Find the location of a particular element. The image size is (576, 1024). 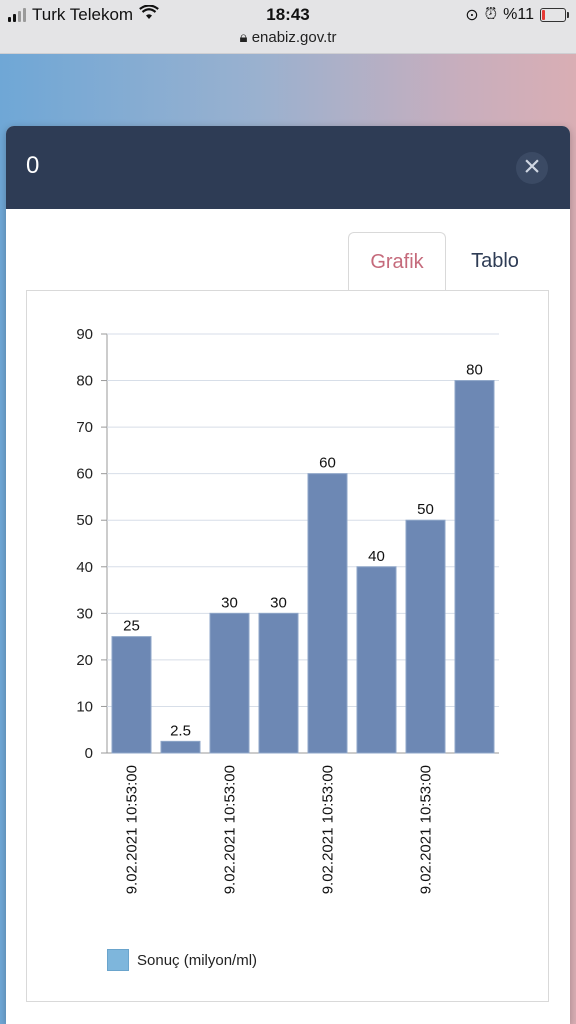

y-tick-label: 80 is located at coordinates (84, 381).